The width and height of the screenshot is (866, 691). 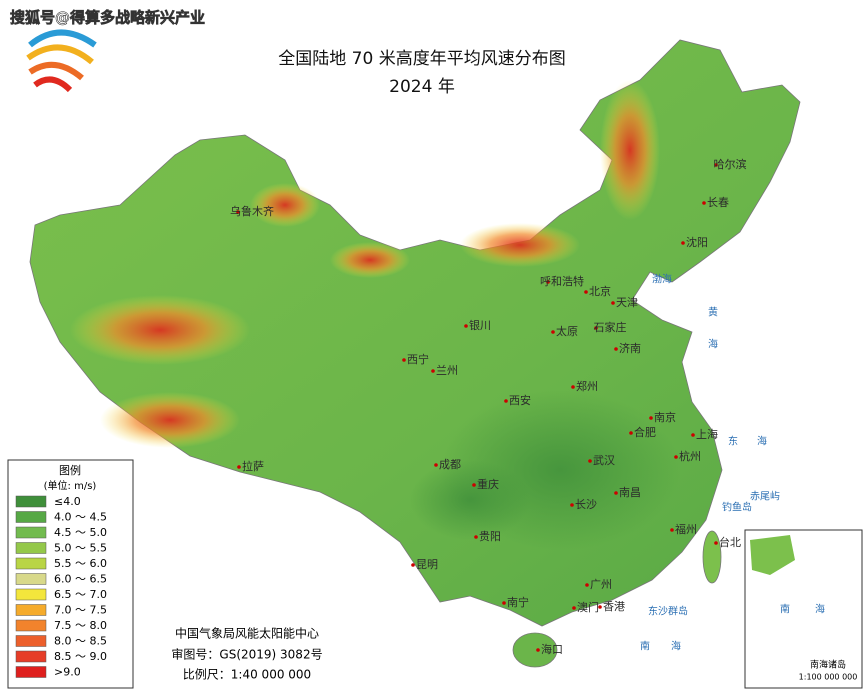 What do you see at coordinates (765, 497) in the screenshot?
I see `sea-label: 赤尾屿` at bounding box center [765, 497].